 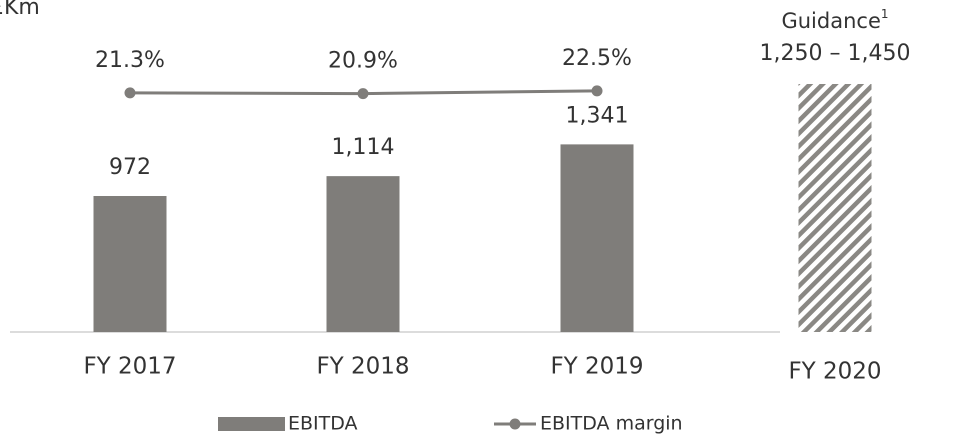 I want to click on x-tick-label: FY 2018, so click(x=362, y=367).